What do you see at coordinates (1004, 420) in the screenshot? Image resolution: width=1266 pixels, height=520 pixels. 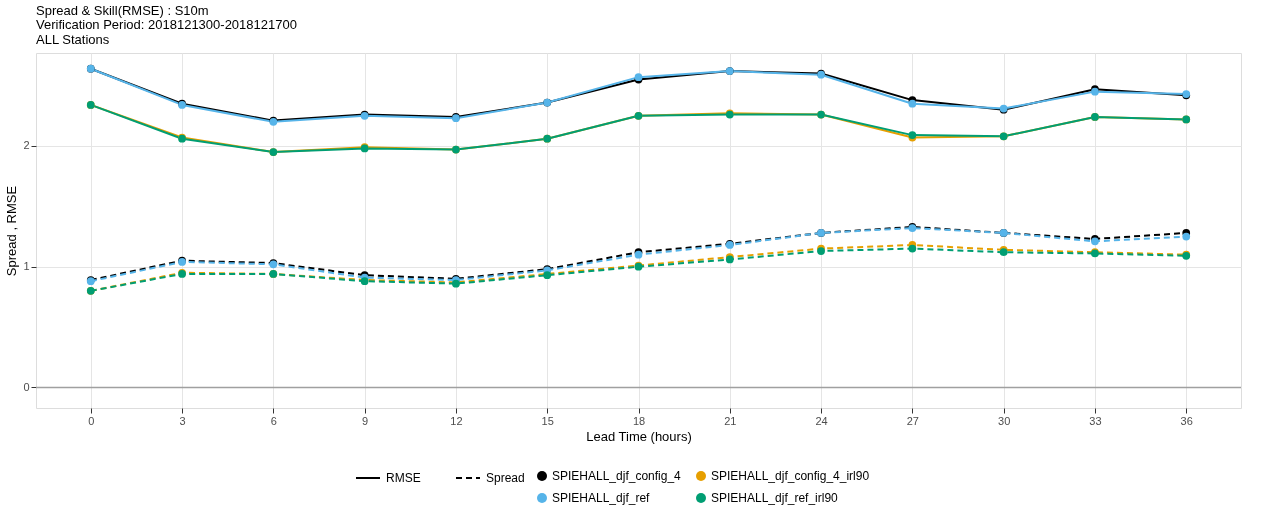 I see `x-tick-label: 30` at bounding box center [1004, 420].